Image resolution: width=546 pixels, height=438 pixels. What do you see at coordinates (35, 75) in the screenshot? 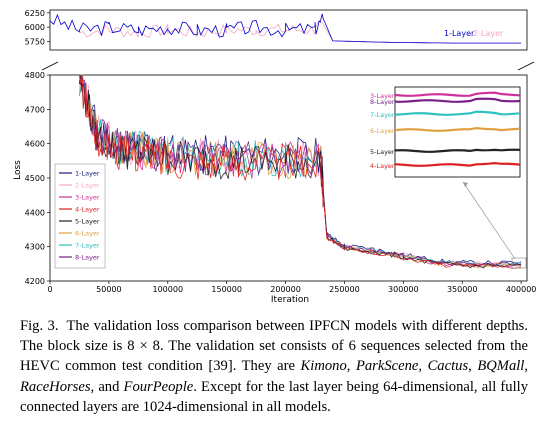
I see `main-y-tick-label: 4800` at bounding box center [35, 75].